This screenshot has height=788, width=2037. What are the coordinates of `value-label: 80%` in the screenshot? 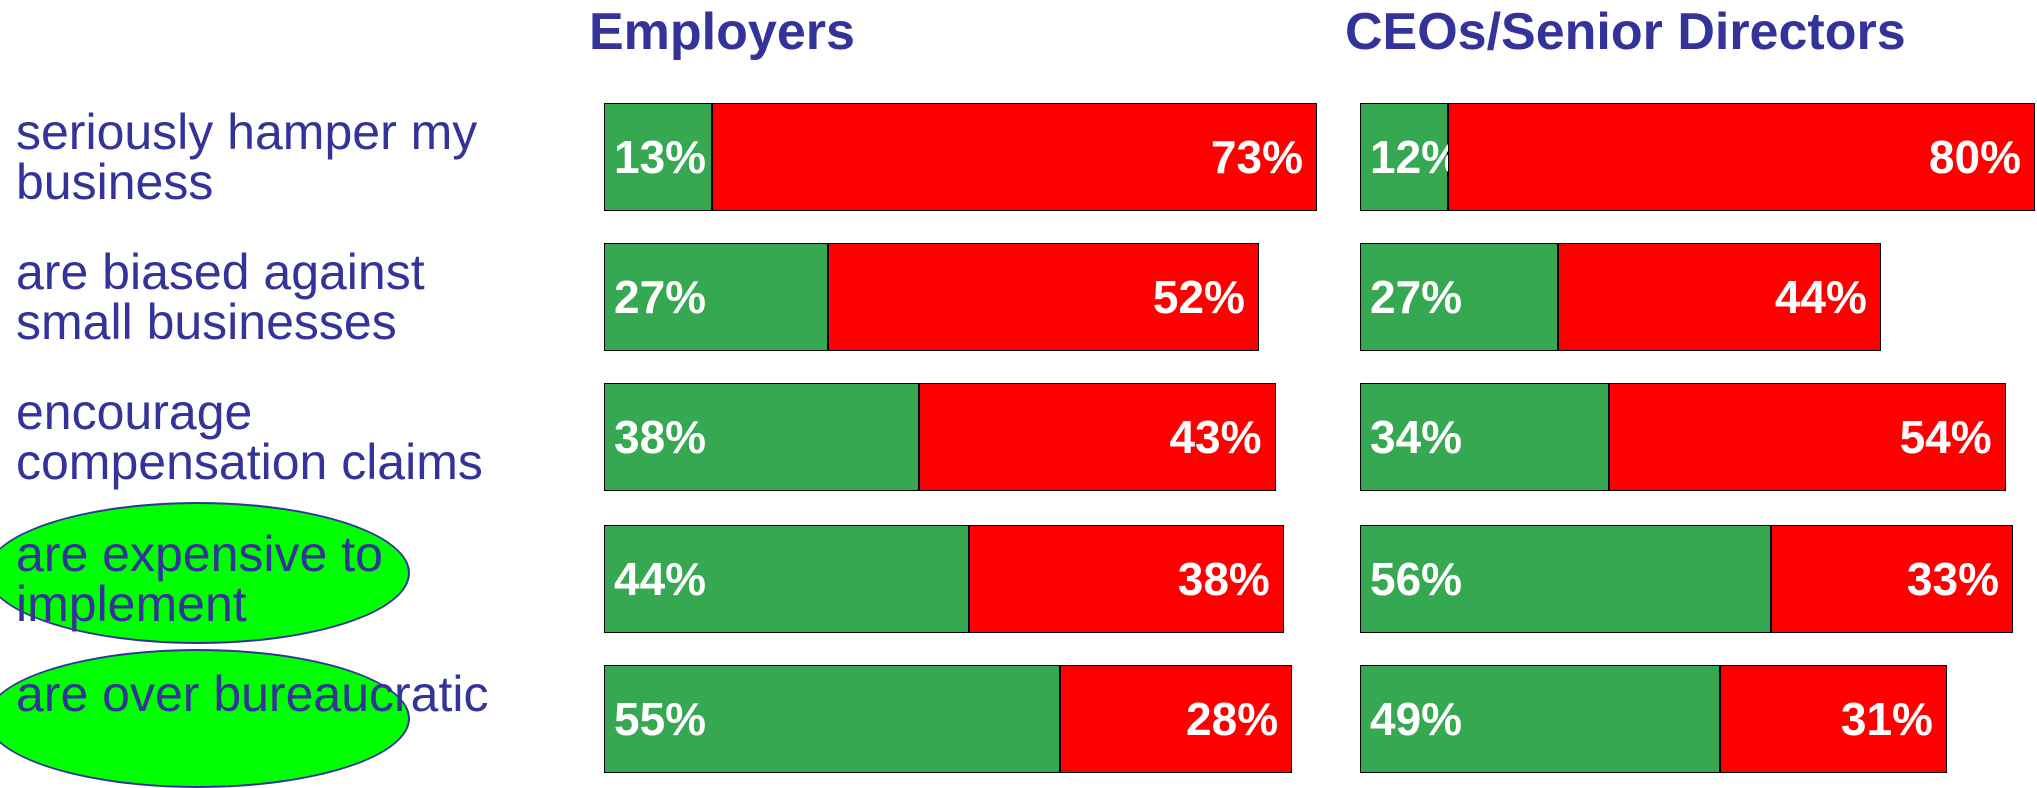 It's located at (1974, 157).